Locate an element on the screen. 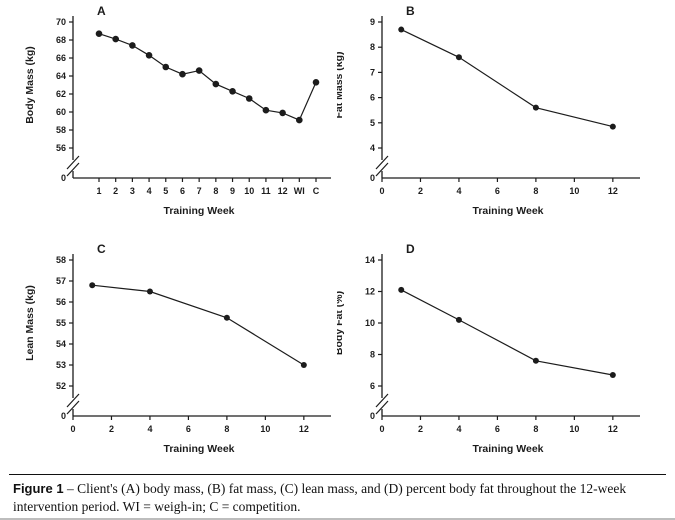 The width and height of the screenshot is (675, 520). y-tick-label: 9 is located at coordinates (372, 22).